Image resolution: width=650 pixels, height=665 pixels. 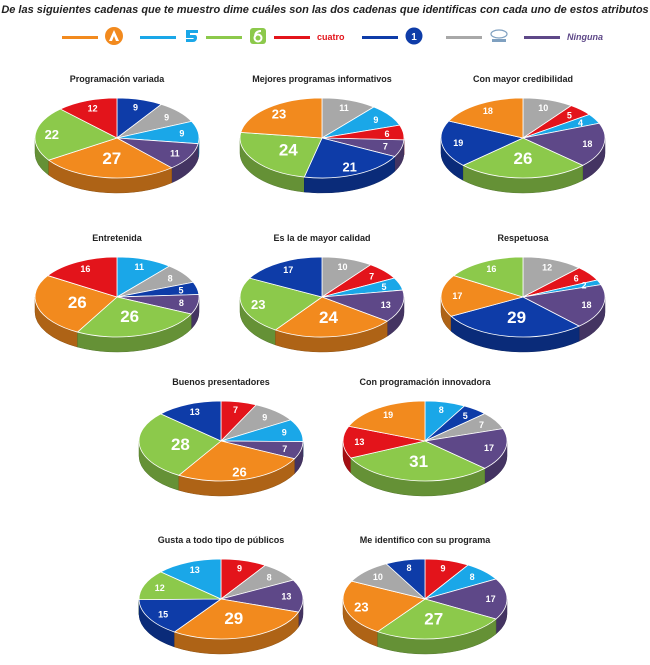 I want to click on pie-value-label: 6, so click(x=576, y=278).